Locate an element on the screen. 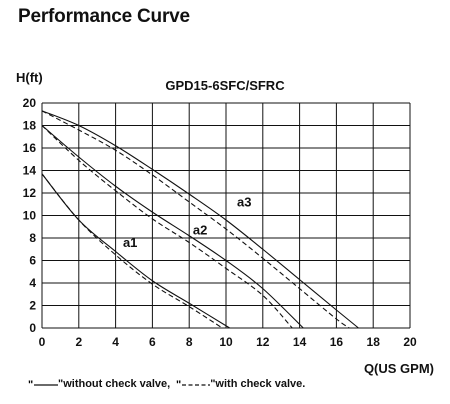 Image resolution: width=450 pixels, height=404 pixels. legend-solid-label: "without check valve, is located at coordinates (114, 384).